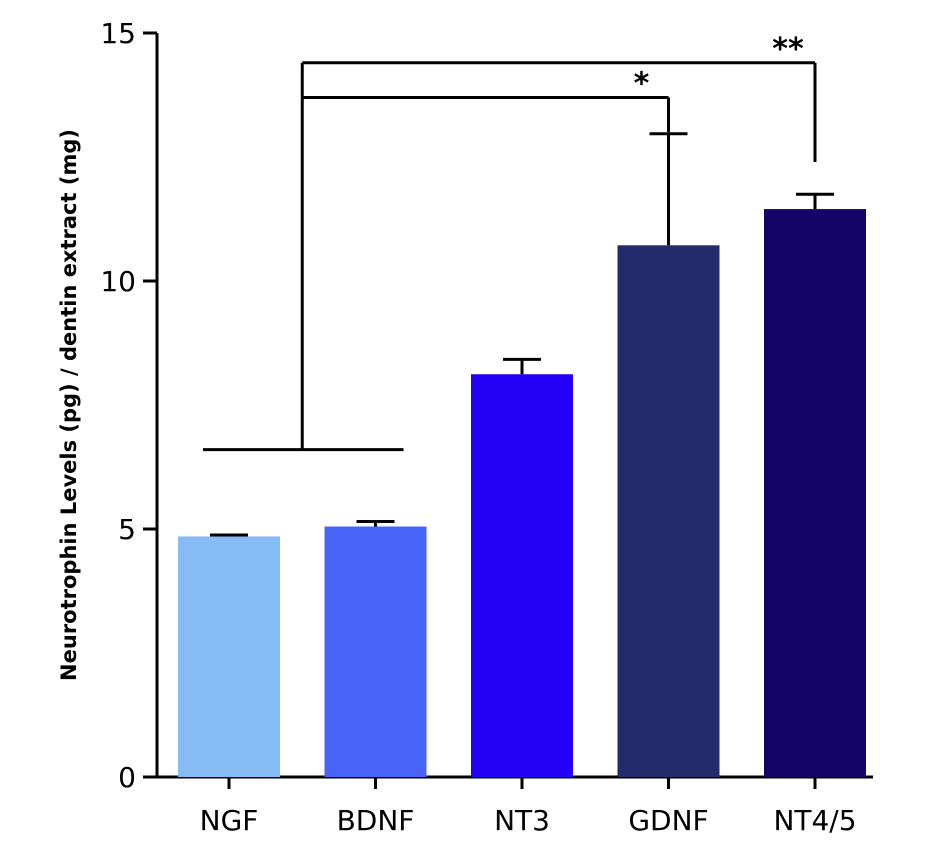  I want to click on y-tick-label: 0, so click(127, 777).